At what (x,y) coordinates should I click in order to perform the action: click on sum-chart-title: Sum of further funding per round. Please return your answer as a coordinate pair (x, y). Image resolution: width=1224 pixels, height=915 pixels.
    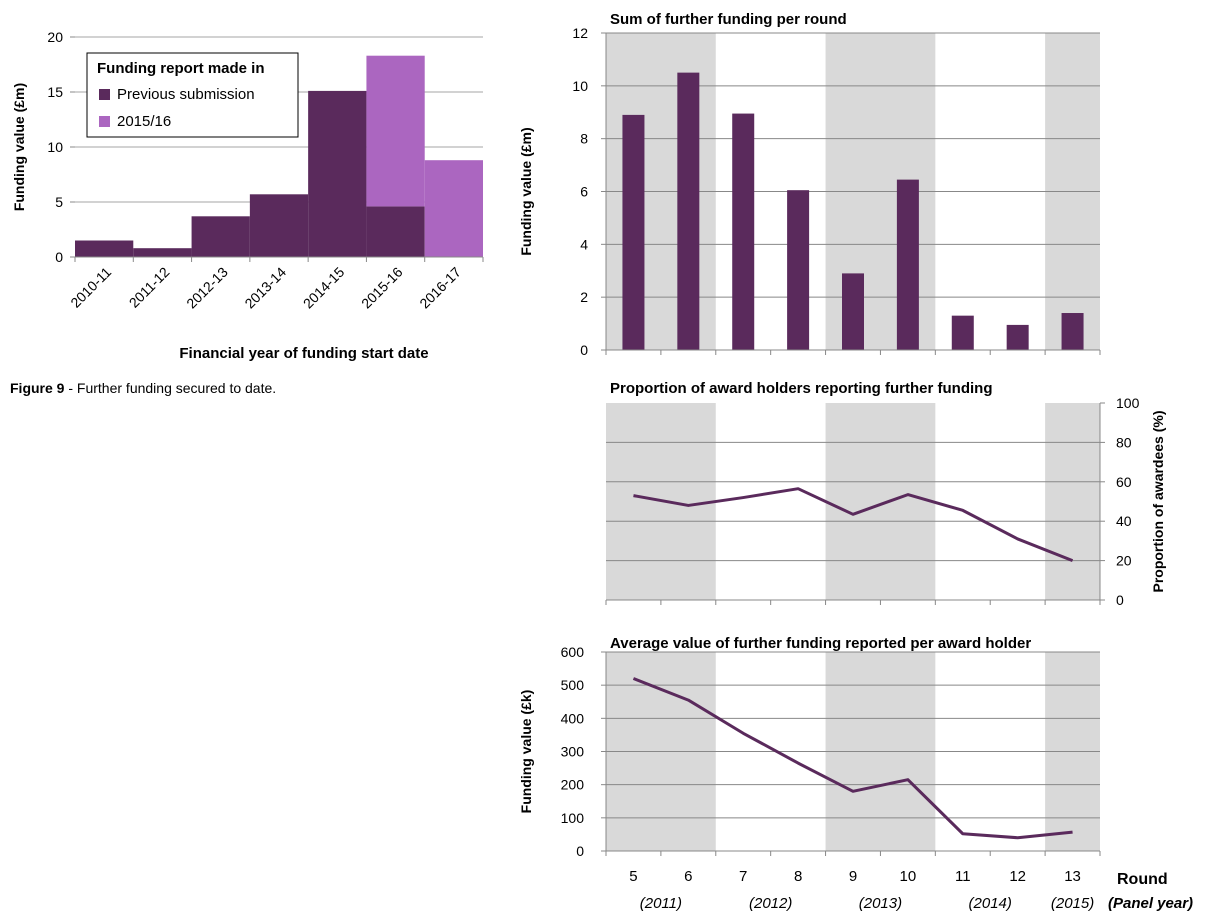
    Looking at the image, I should click on (728, 19).